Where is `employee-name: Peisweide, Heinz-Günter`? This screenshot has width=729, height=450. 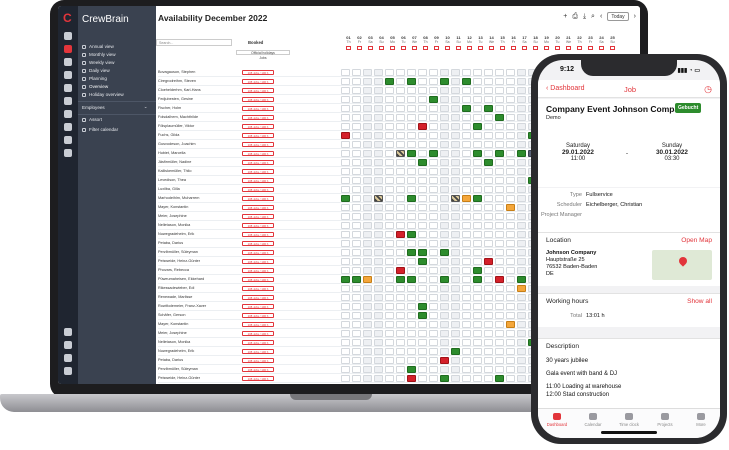 employee-name: Peisweide, Heinz-Günter is located at coordinates (179, 261).